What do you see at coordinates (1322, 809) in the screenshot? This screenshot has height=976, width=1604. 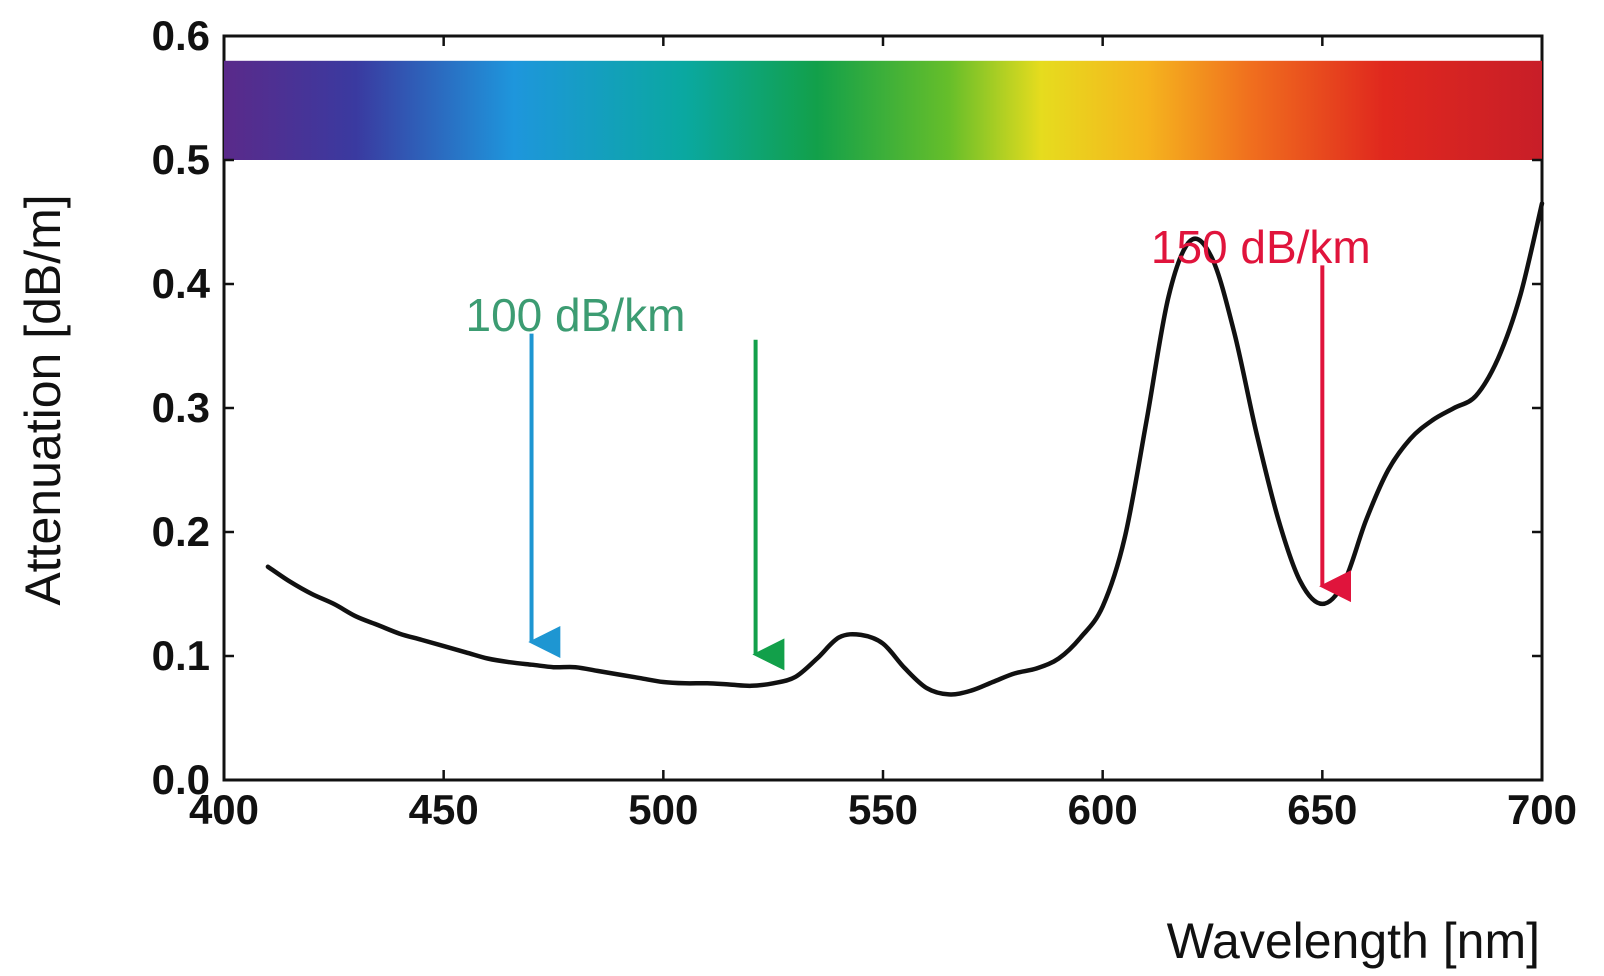 I see `x-tick-label: 650` at bounding box center [1322, 809].